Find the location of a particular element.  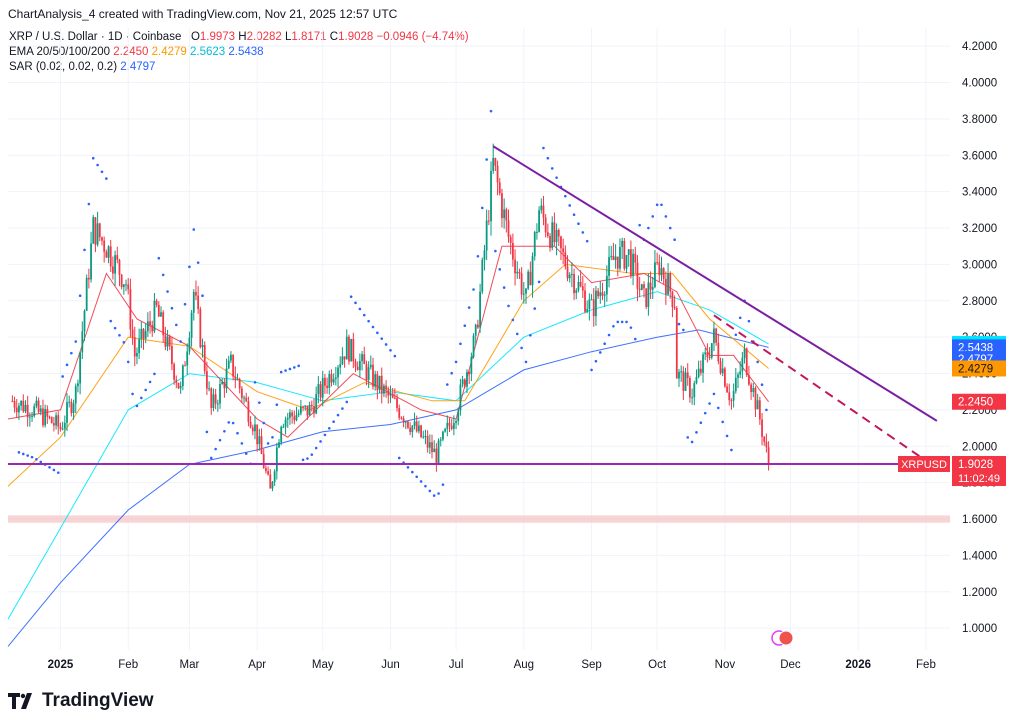

us-flag-icon is located at coordinates (786, 638).